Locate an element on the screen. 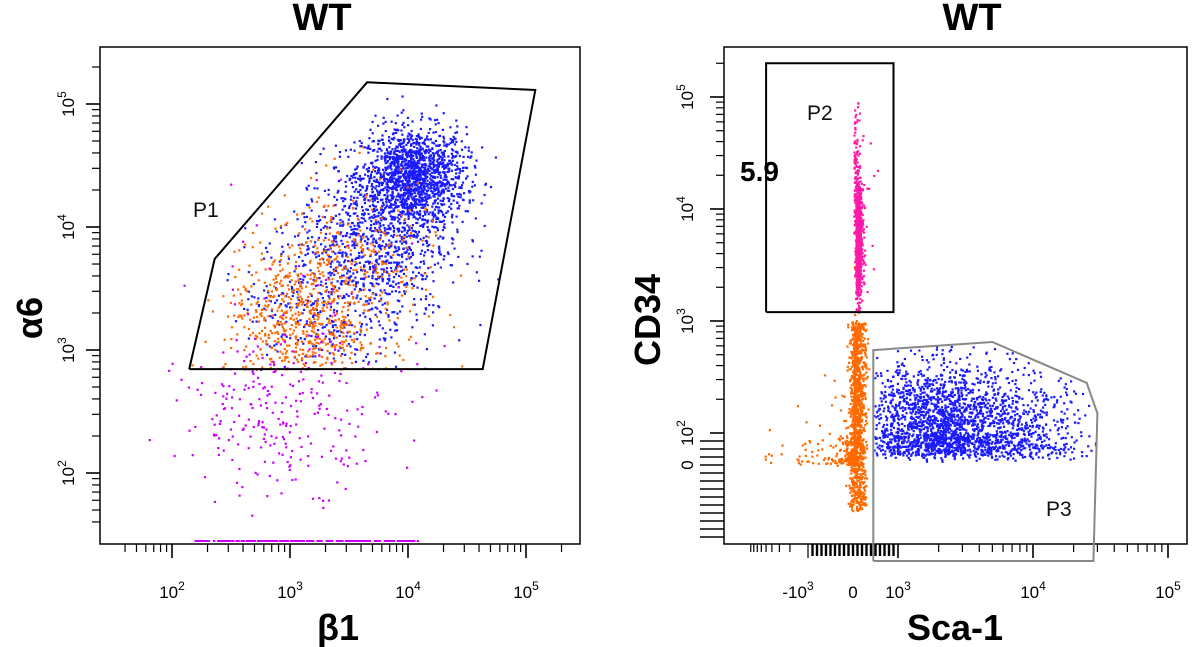 The width and height of the screenshot is (1200, 647). left-y-tick-label: 103 is located at coordinates (66, 350).